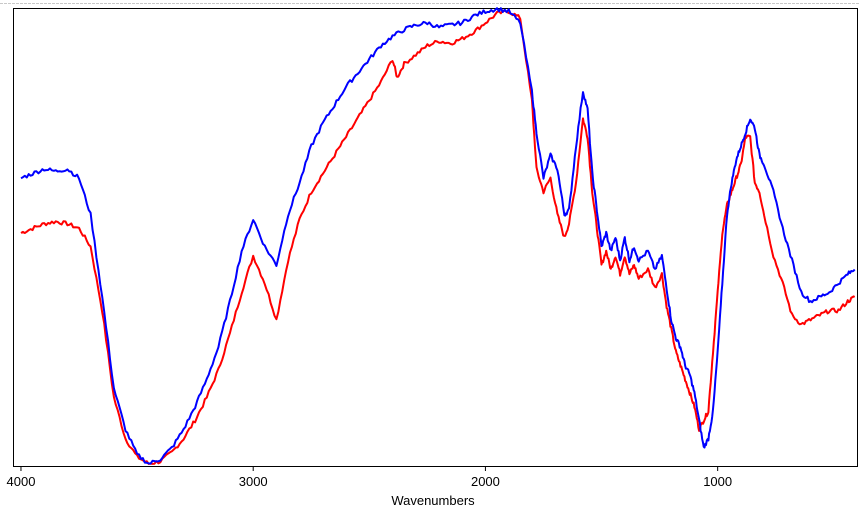  Describe the element at coordinates (21, 481) in the screenshot. I see `x-tick-label: 4000` at that location.